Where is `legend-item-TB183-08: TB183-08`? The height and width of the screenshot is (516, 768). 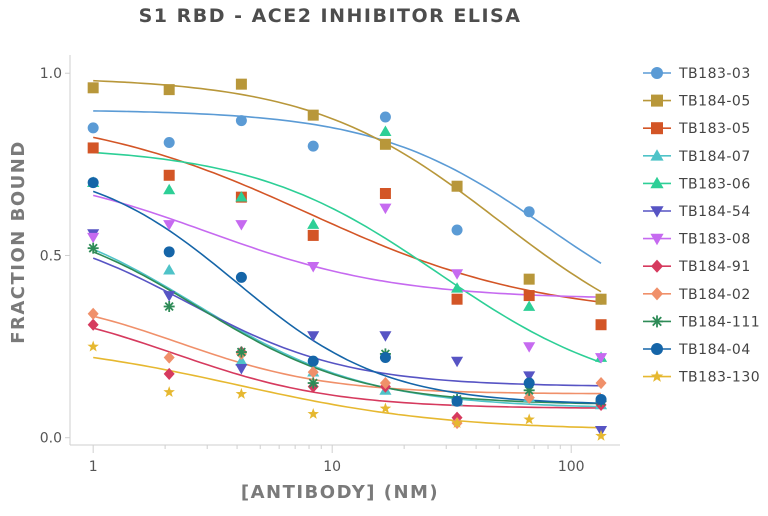 legend-item-TB183-08: TB183-08 is located at coordinates (697, 240).